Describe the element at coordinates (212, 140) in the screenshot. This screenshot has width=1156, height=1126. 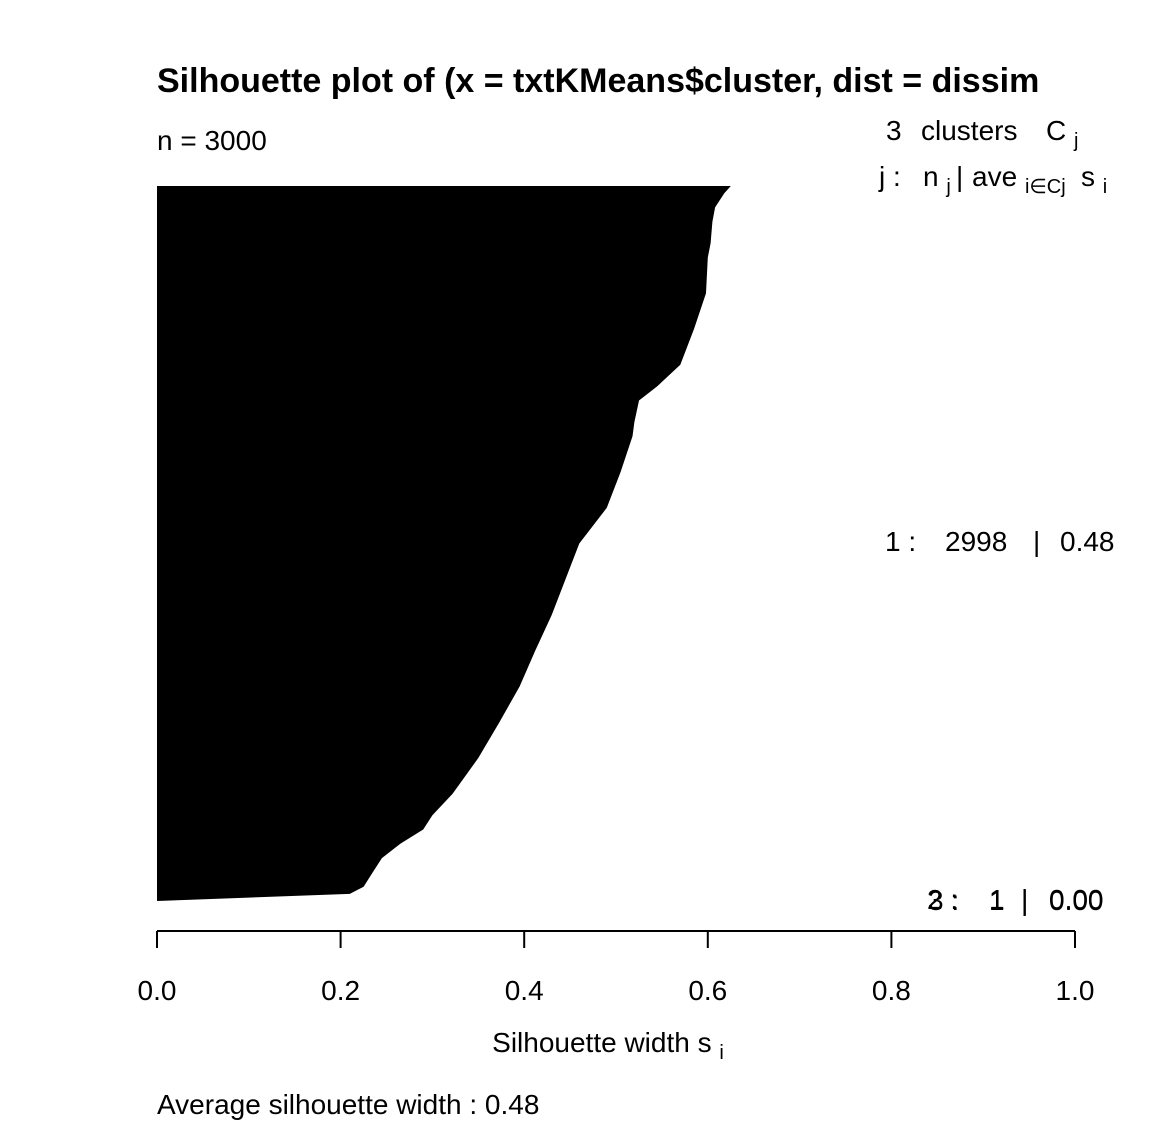
I see `sample-count: n = 3000` at that location.